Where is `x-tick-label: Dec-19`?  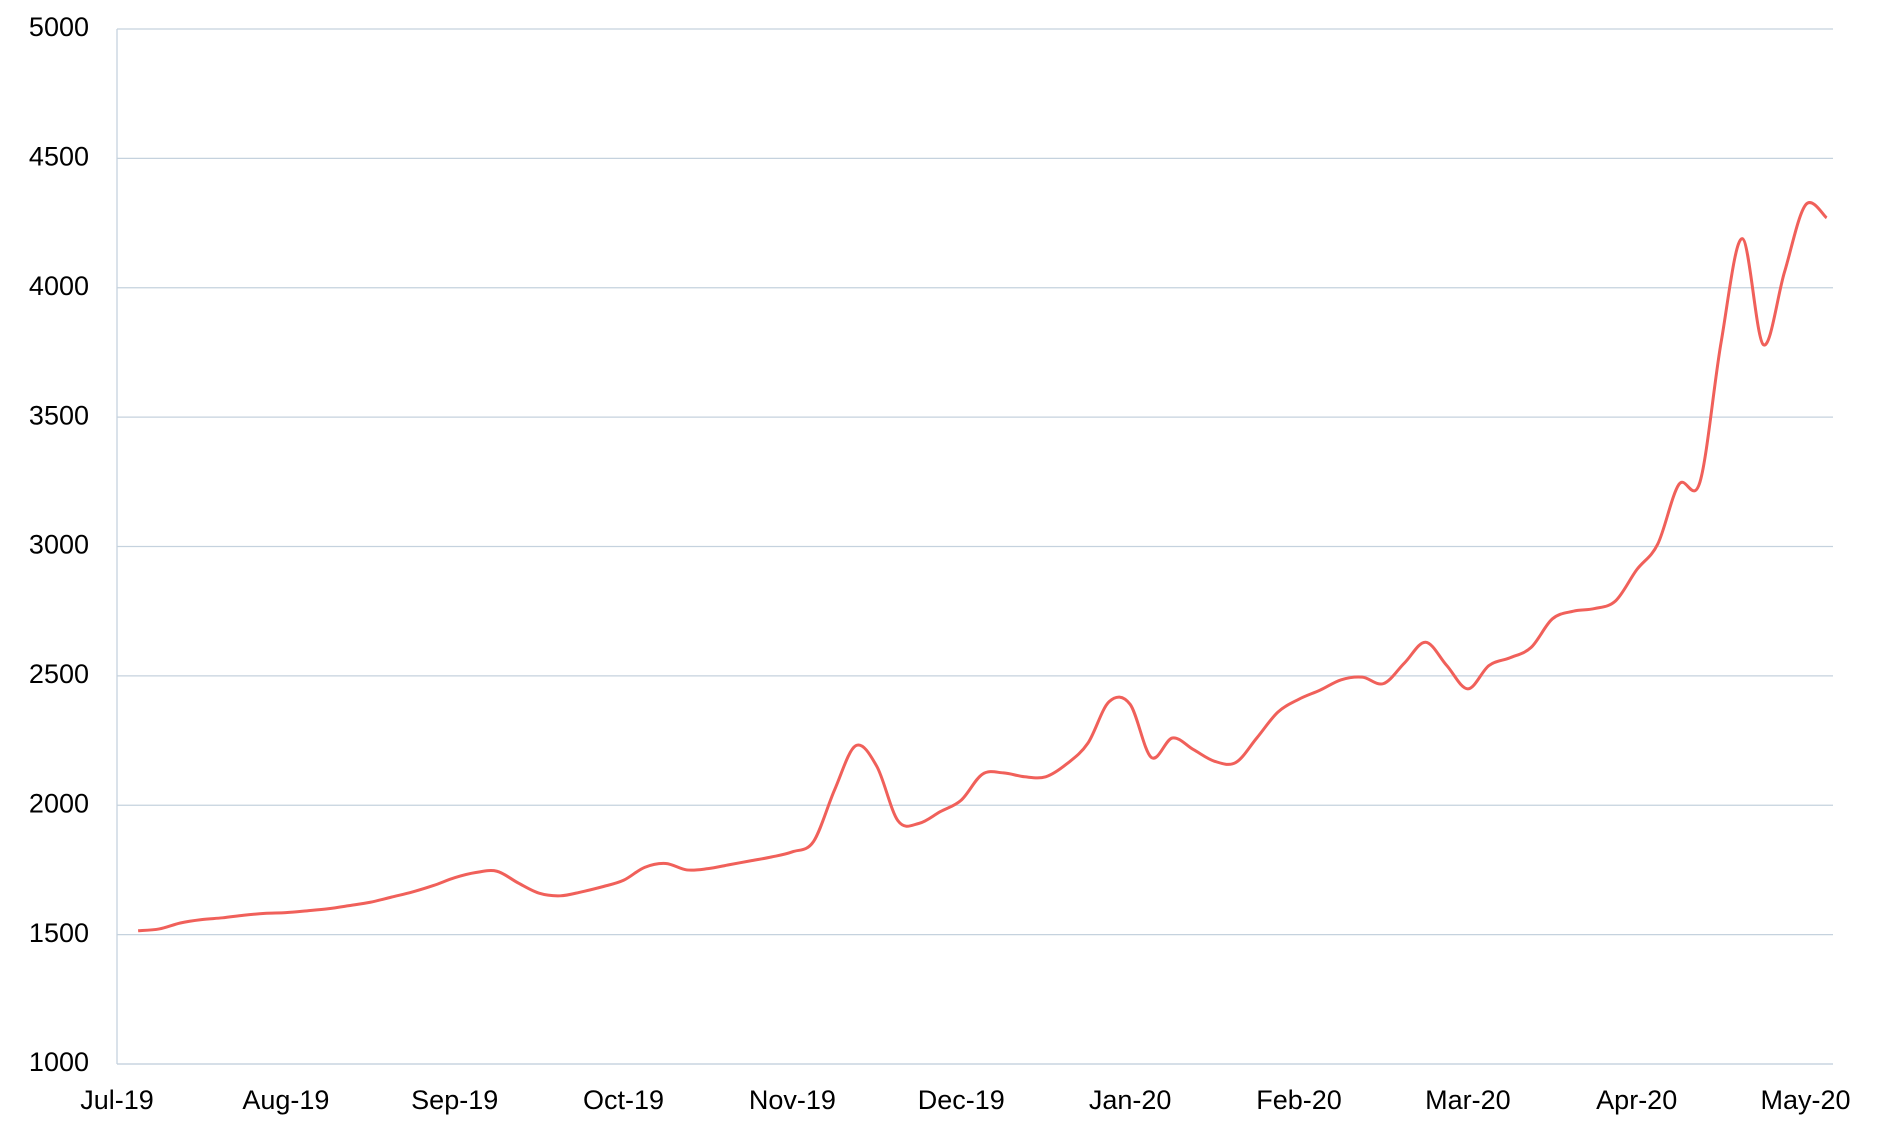 x-tick-label: Dec-19 is located at coordinates (961, 1100).